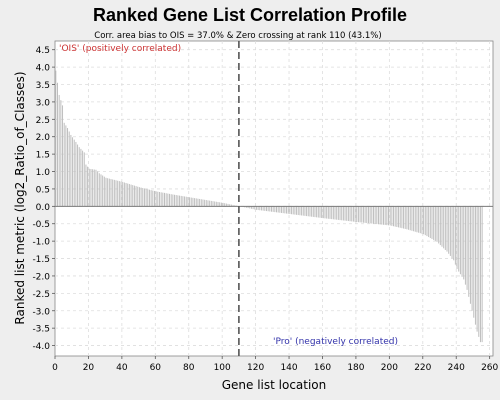 The width and height of the screenshot is (500, 400). I want to click on x-tick-label: 120, so click(255, 368).